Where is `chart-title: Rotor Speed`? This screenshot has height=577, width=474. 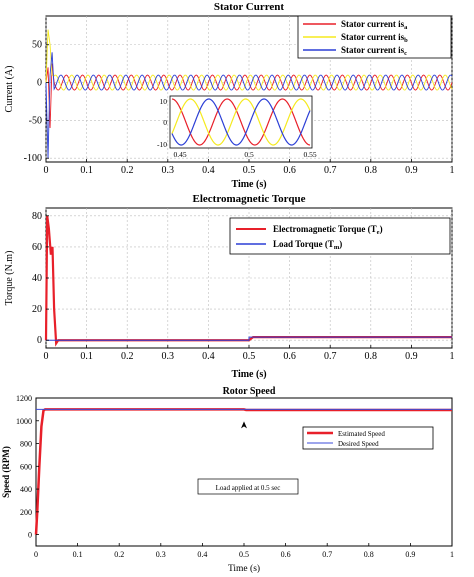
chart-title: Rotor Speed is located at coordinates (249, 391).